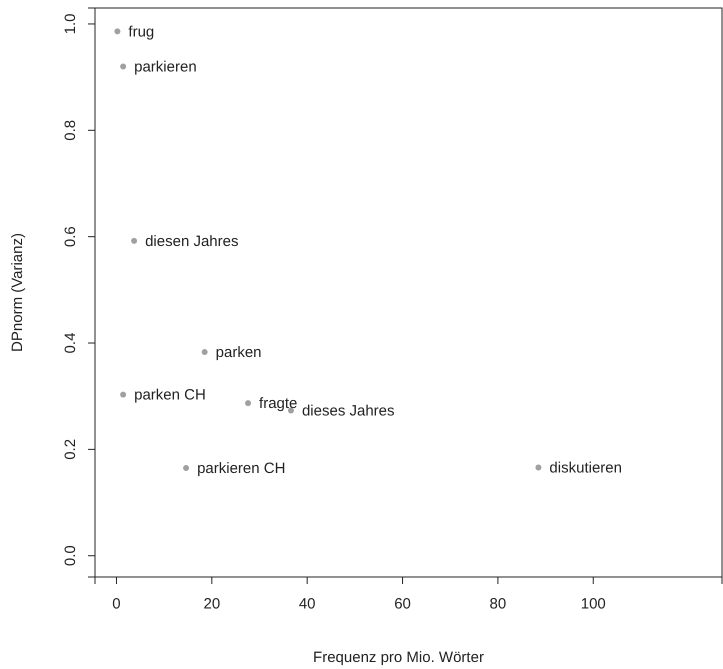 This screenshot has height=669, width=723. I want to click on x-tick-label: 80, so click(498, 604).